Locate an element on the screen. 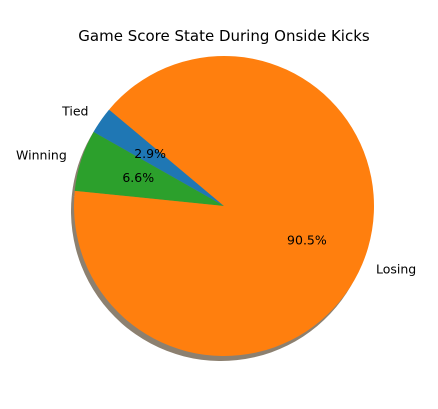 This screenshot has height=409, width=438. chart-title: Game Score State During Onside Kicks is located at coordinates (224, 36).